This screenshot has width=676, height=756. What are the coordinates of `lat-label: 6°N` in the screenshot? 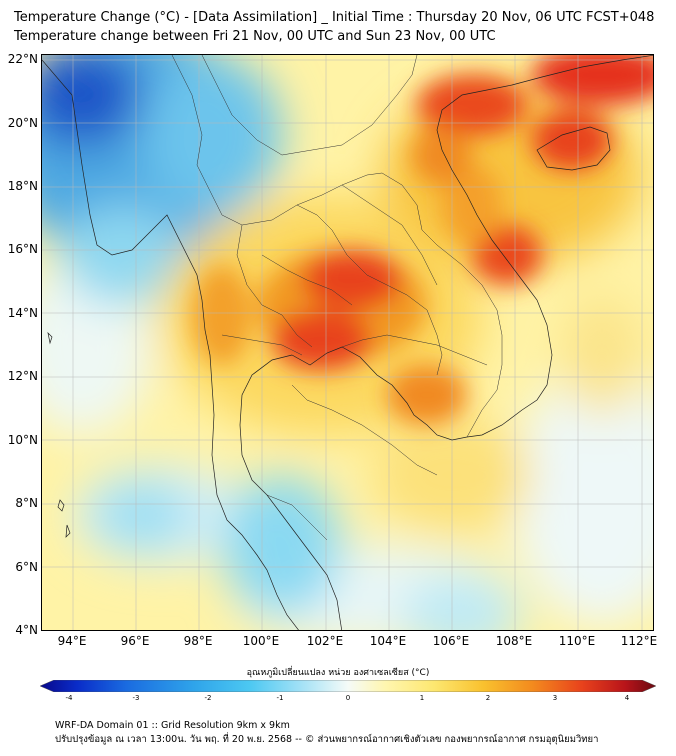 It's located at (26, 567).